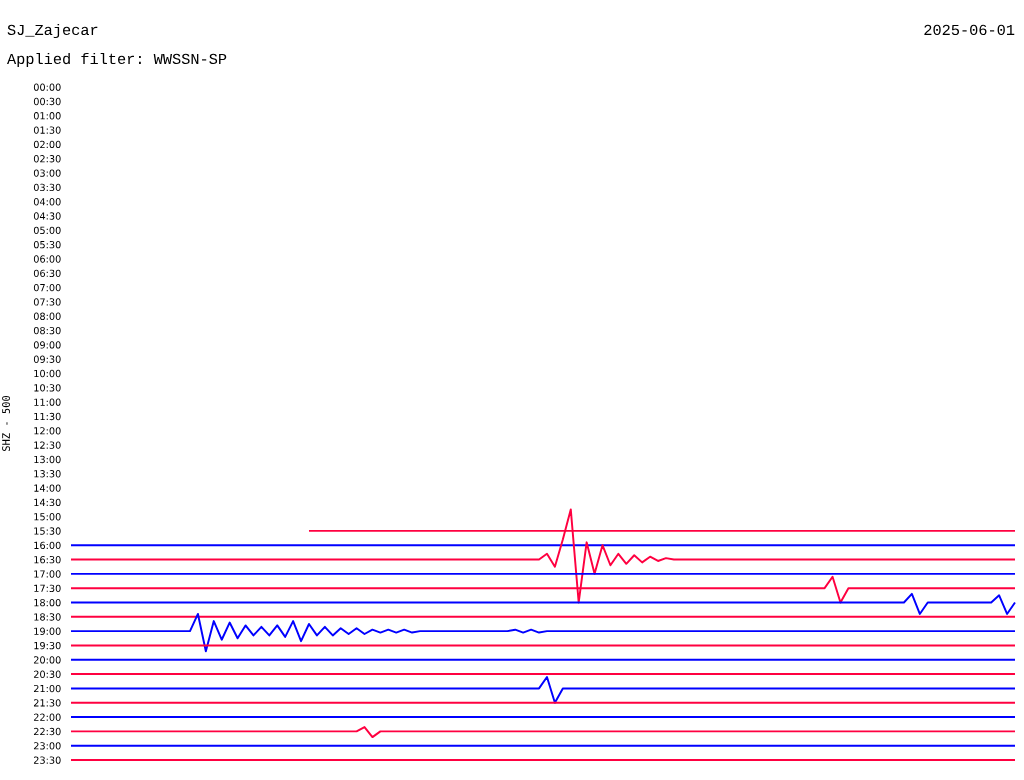 Image resolution: width=1024 pixels, height=780 pixels. What do you see at coordinates (47, 674) in the screenshot?
I see `y-tick-label: 20:30` at bounding box center [47, 674].